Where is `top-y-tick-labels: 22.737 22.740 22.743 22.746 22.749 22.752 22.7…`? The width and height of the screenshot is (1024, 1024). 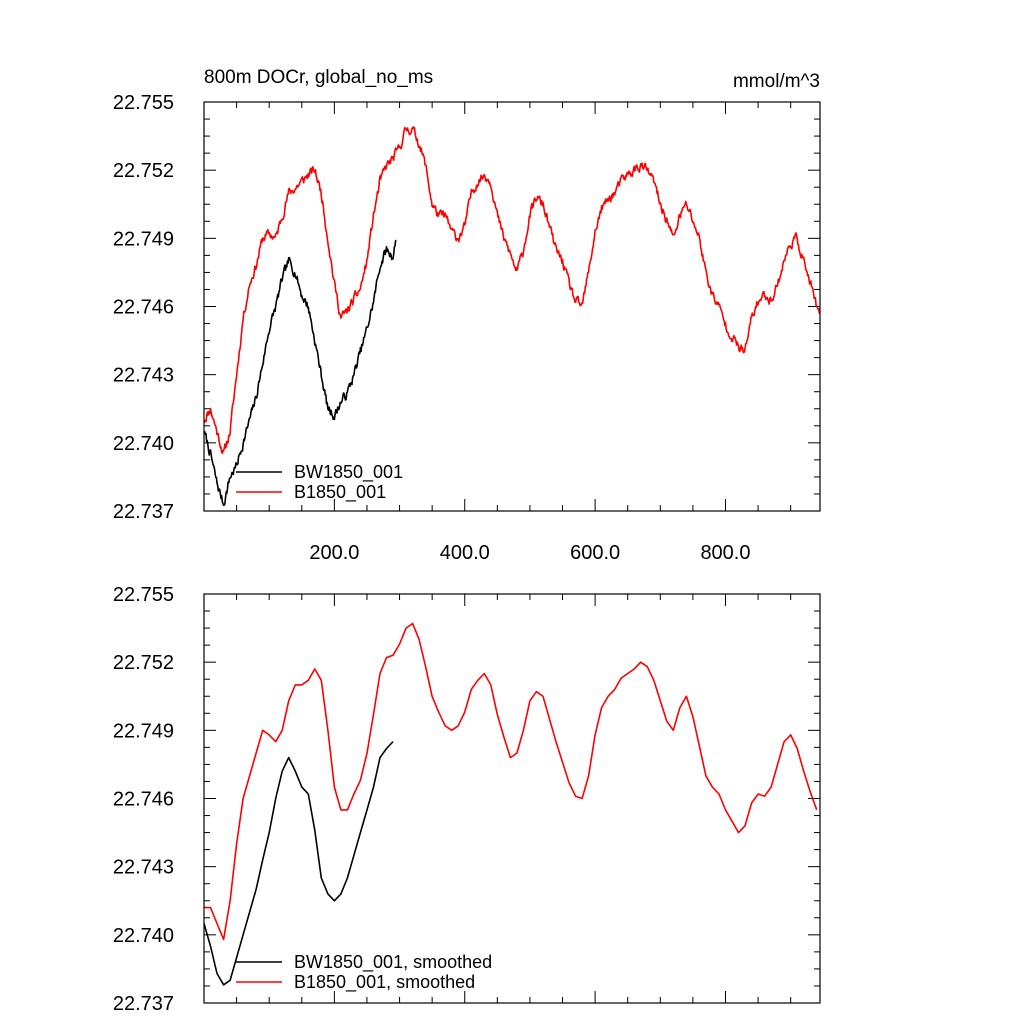
top-y-tick-labels: 22.737 22.740 22.743 22.746 22.749 22.752 22.7… is located at coordinates (143, 307).